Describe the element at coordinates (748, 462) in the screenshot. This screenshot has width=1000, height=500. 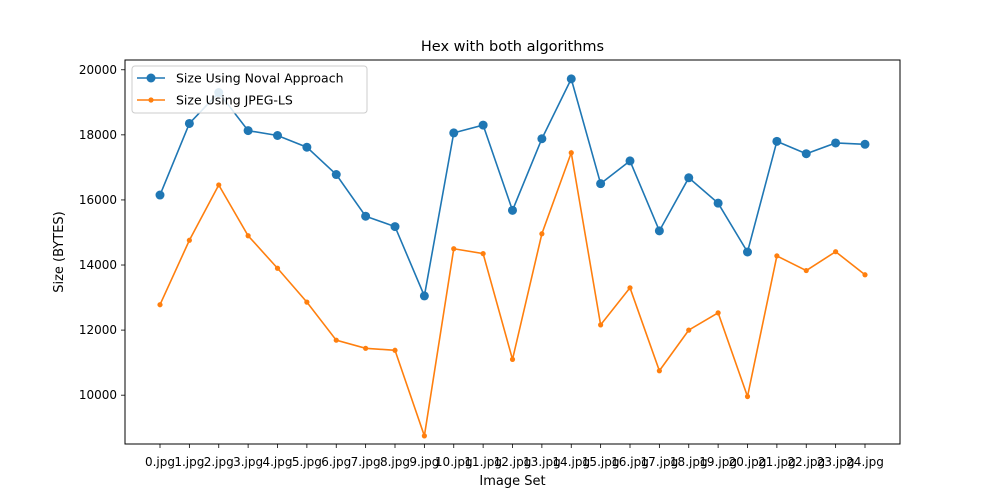
I see `x-tick-label: 20.jpg` at that location.